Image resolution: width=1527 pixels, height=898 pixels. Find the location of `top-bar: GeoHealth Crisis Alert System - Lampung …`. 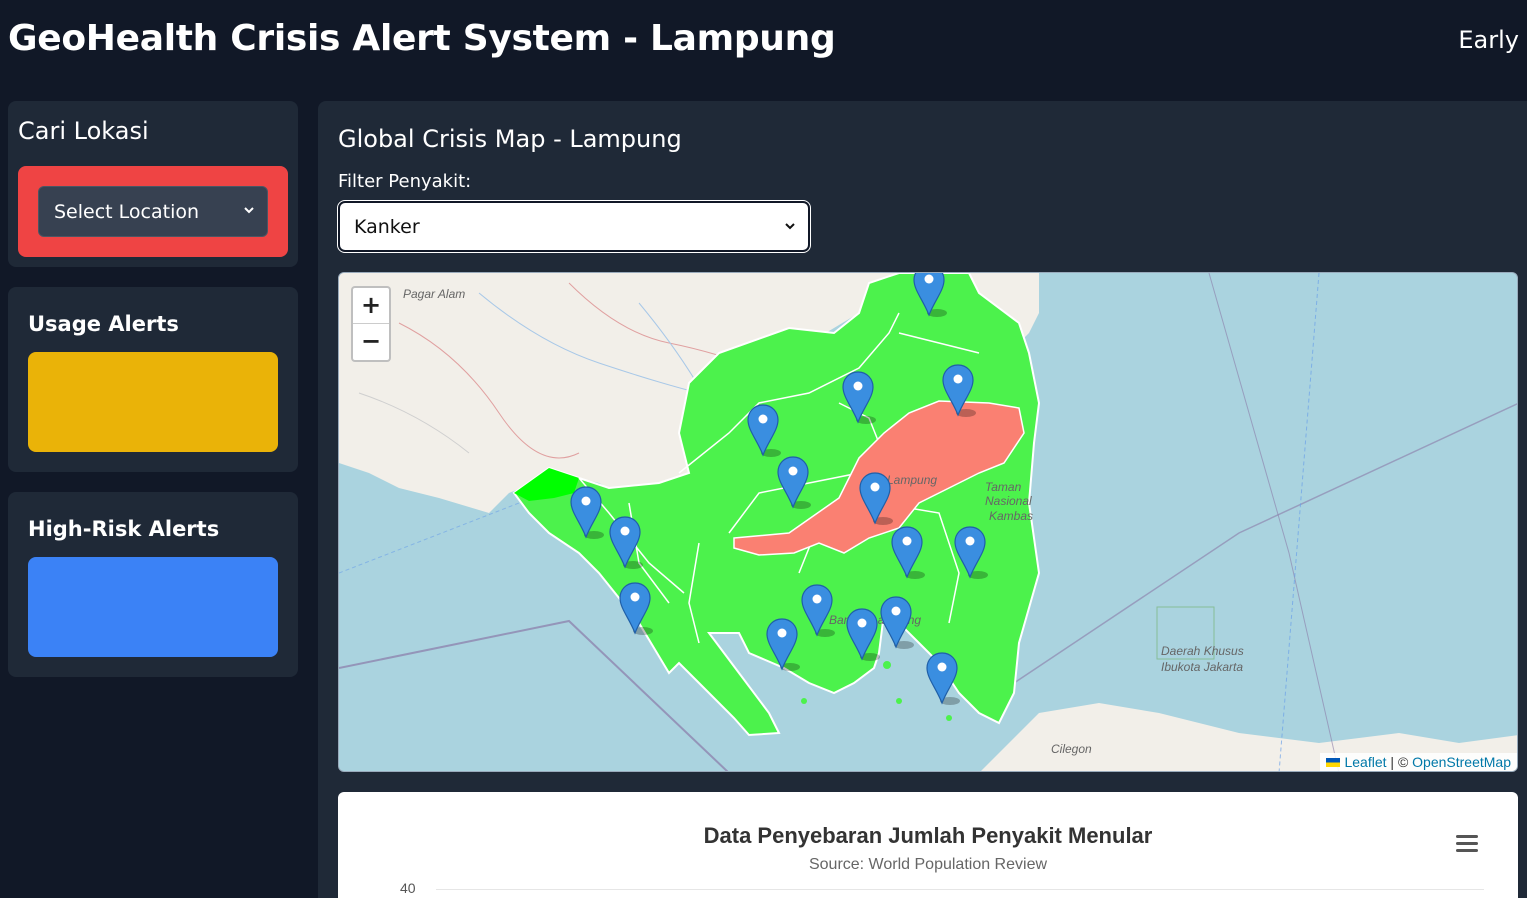

top-bar: GeoHealth Crisis Alert System - Lampung … is located at coordinates (763, 50).